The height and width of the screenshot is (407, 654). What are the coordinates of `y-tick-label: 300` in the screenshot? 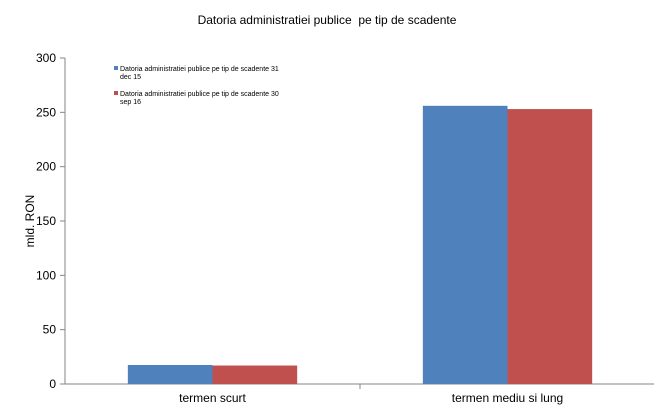 It's located at (46, 58).